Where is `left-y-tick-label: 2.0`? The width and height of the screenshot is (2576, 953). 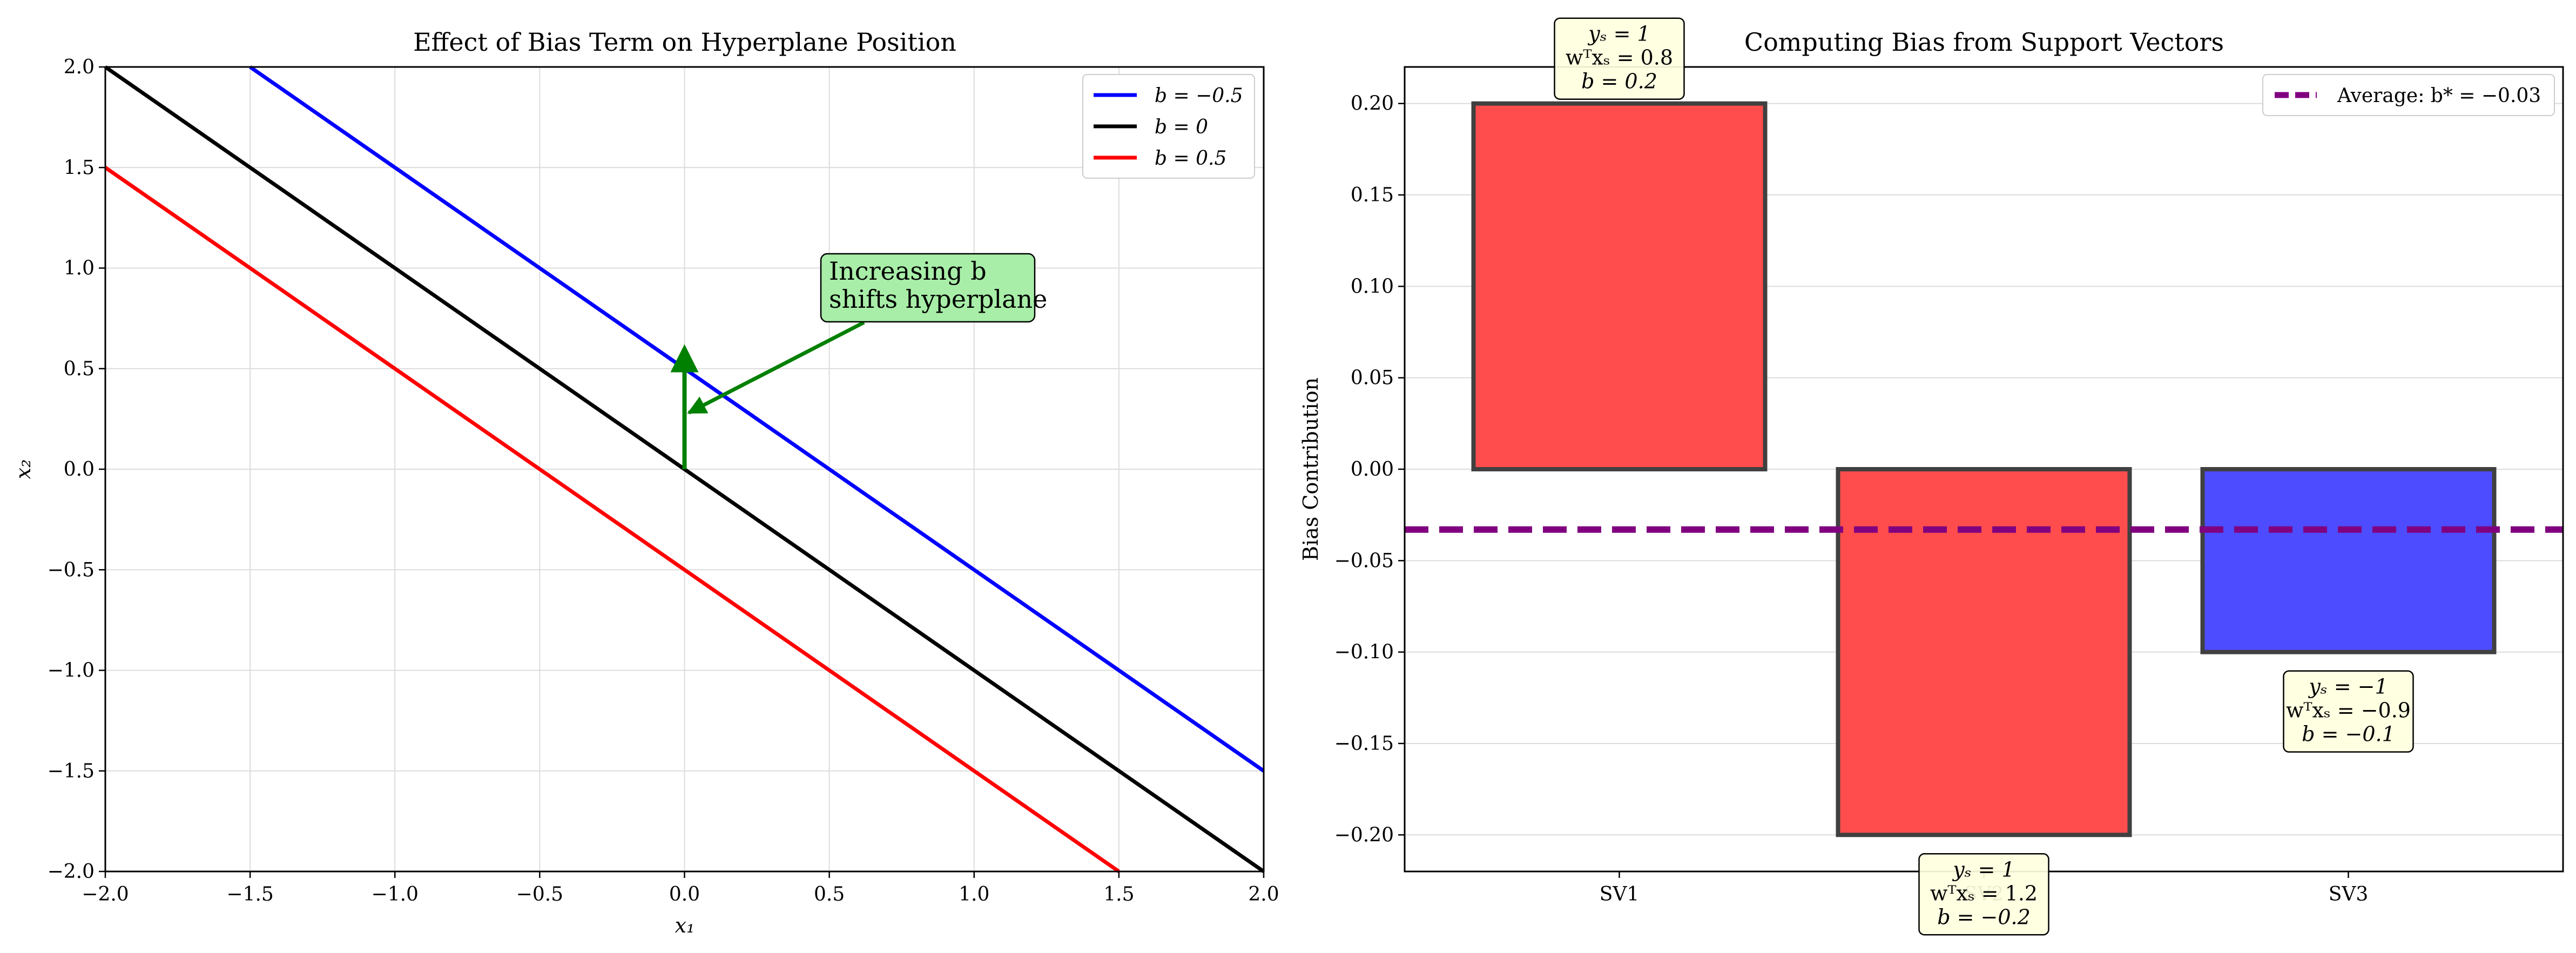 left-y-tick-label: 2.0 is located at coordinates (79, 67).